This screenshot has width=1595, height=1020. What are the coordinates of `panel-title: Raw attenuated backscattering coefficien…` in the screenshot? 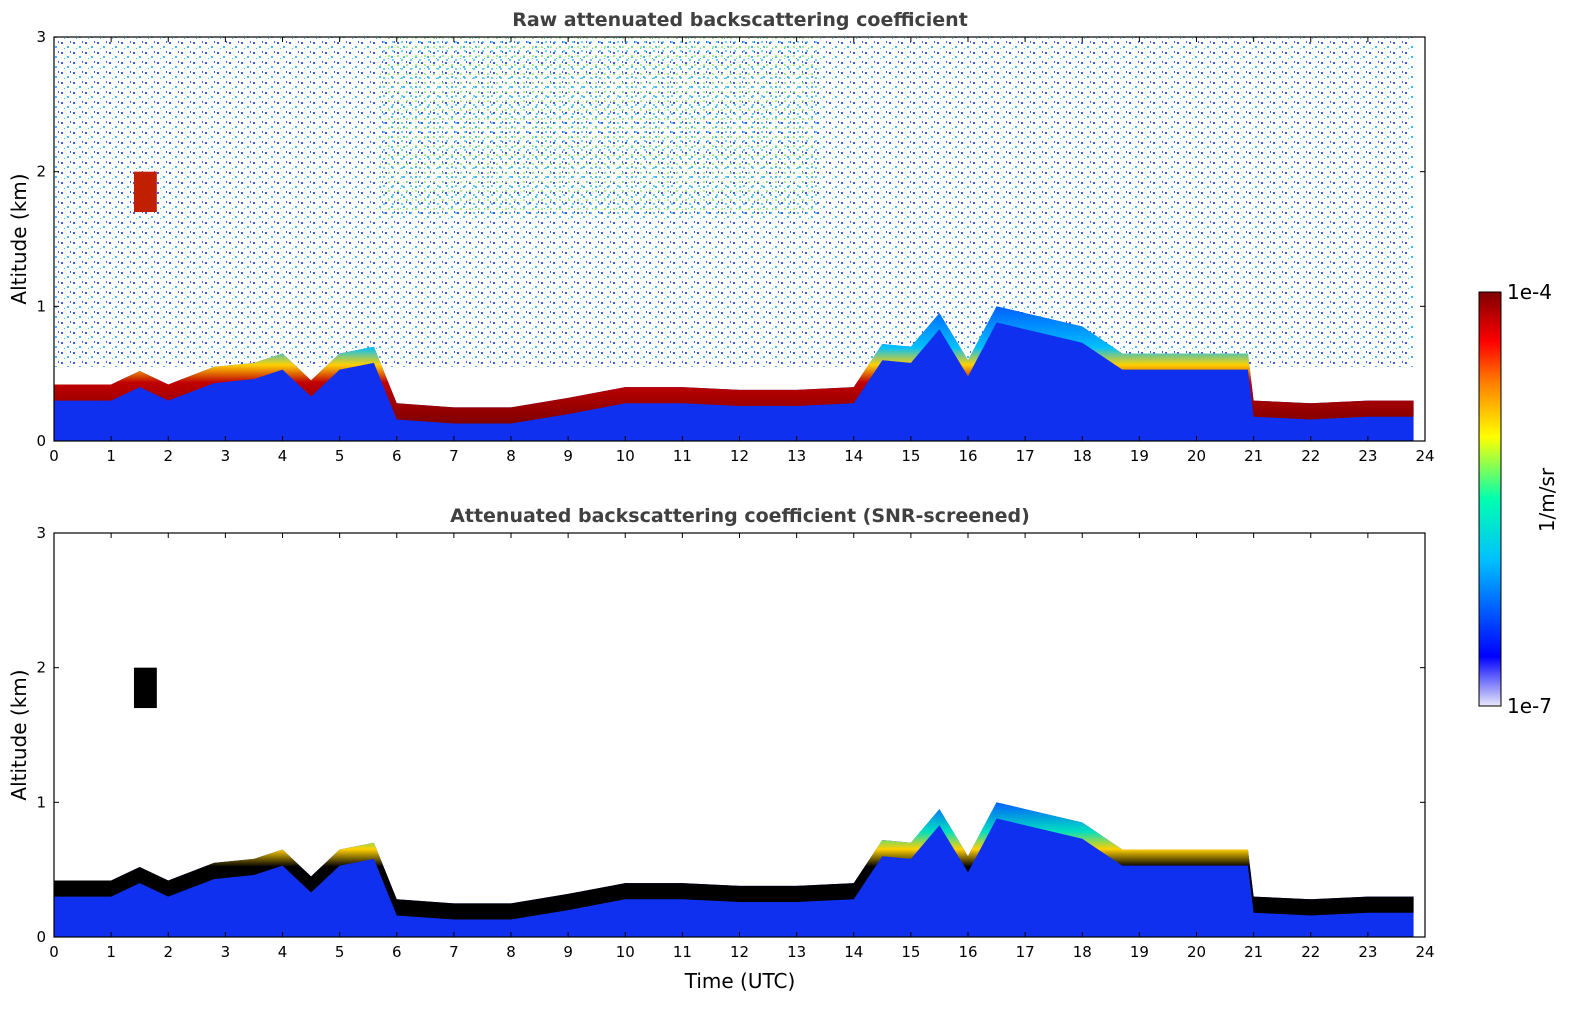 It's located at (740, 20).